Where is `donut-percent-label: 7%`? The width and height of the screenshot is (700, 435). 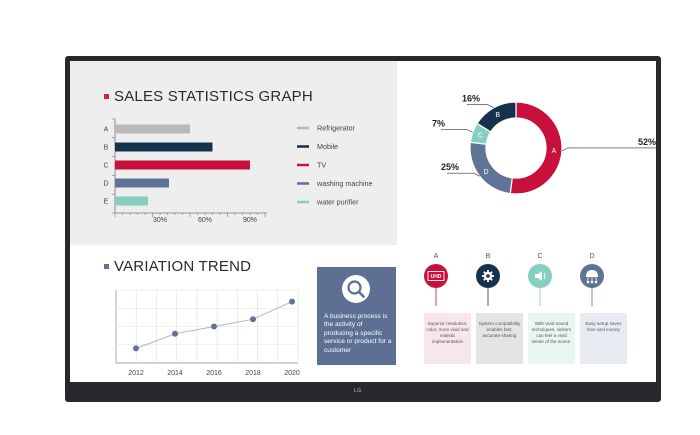
donut-percent-label: 7% is located at coordinates (438, 123).